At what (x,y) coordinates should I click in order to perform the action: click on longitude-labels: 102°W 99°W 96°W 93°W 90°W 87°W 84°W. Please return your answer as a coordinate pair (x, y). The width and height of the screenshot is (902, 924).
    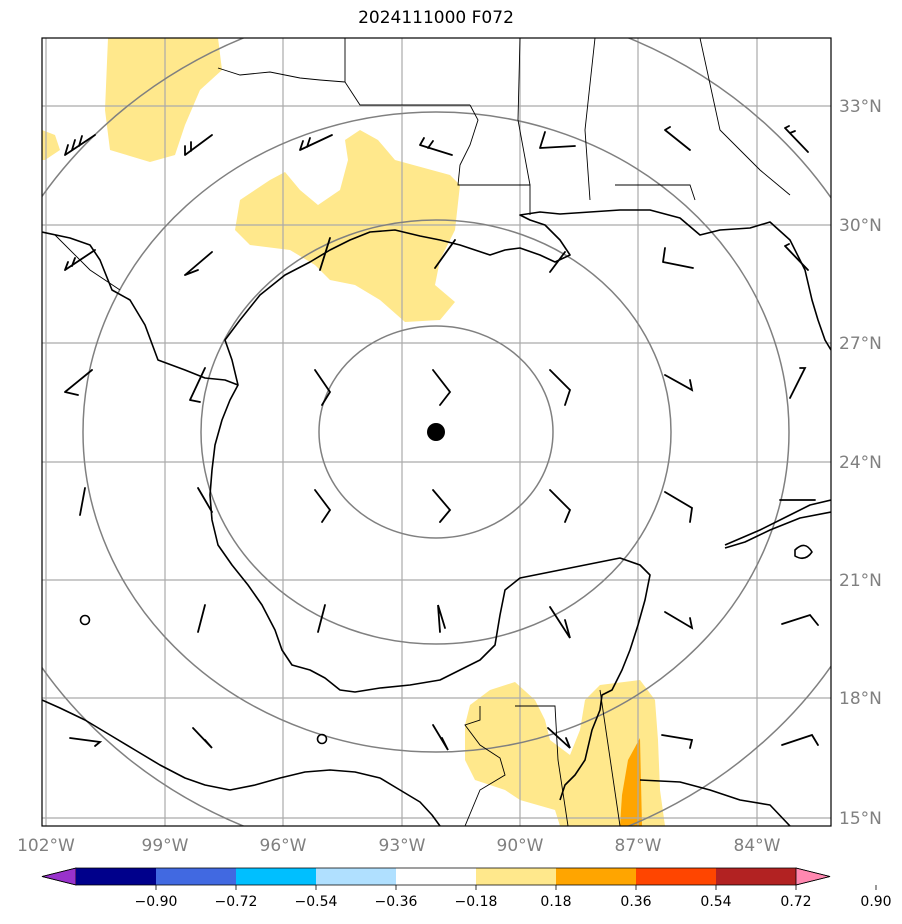
    Looking at the image, I should click on (399, 846).